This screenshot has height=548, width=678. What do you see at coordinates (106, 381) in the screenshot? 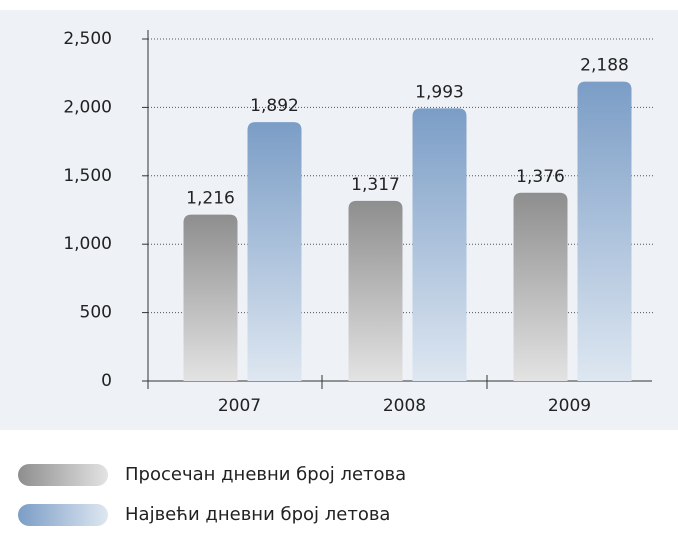
I see `y-tick-label: 0` at bounding box center [106, 381].